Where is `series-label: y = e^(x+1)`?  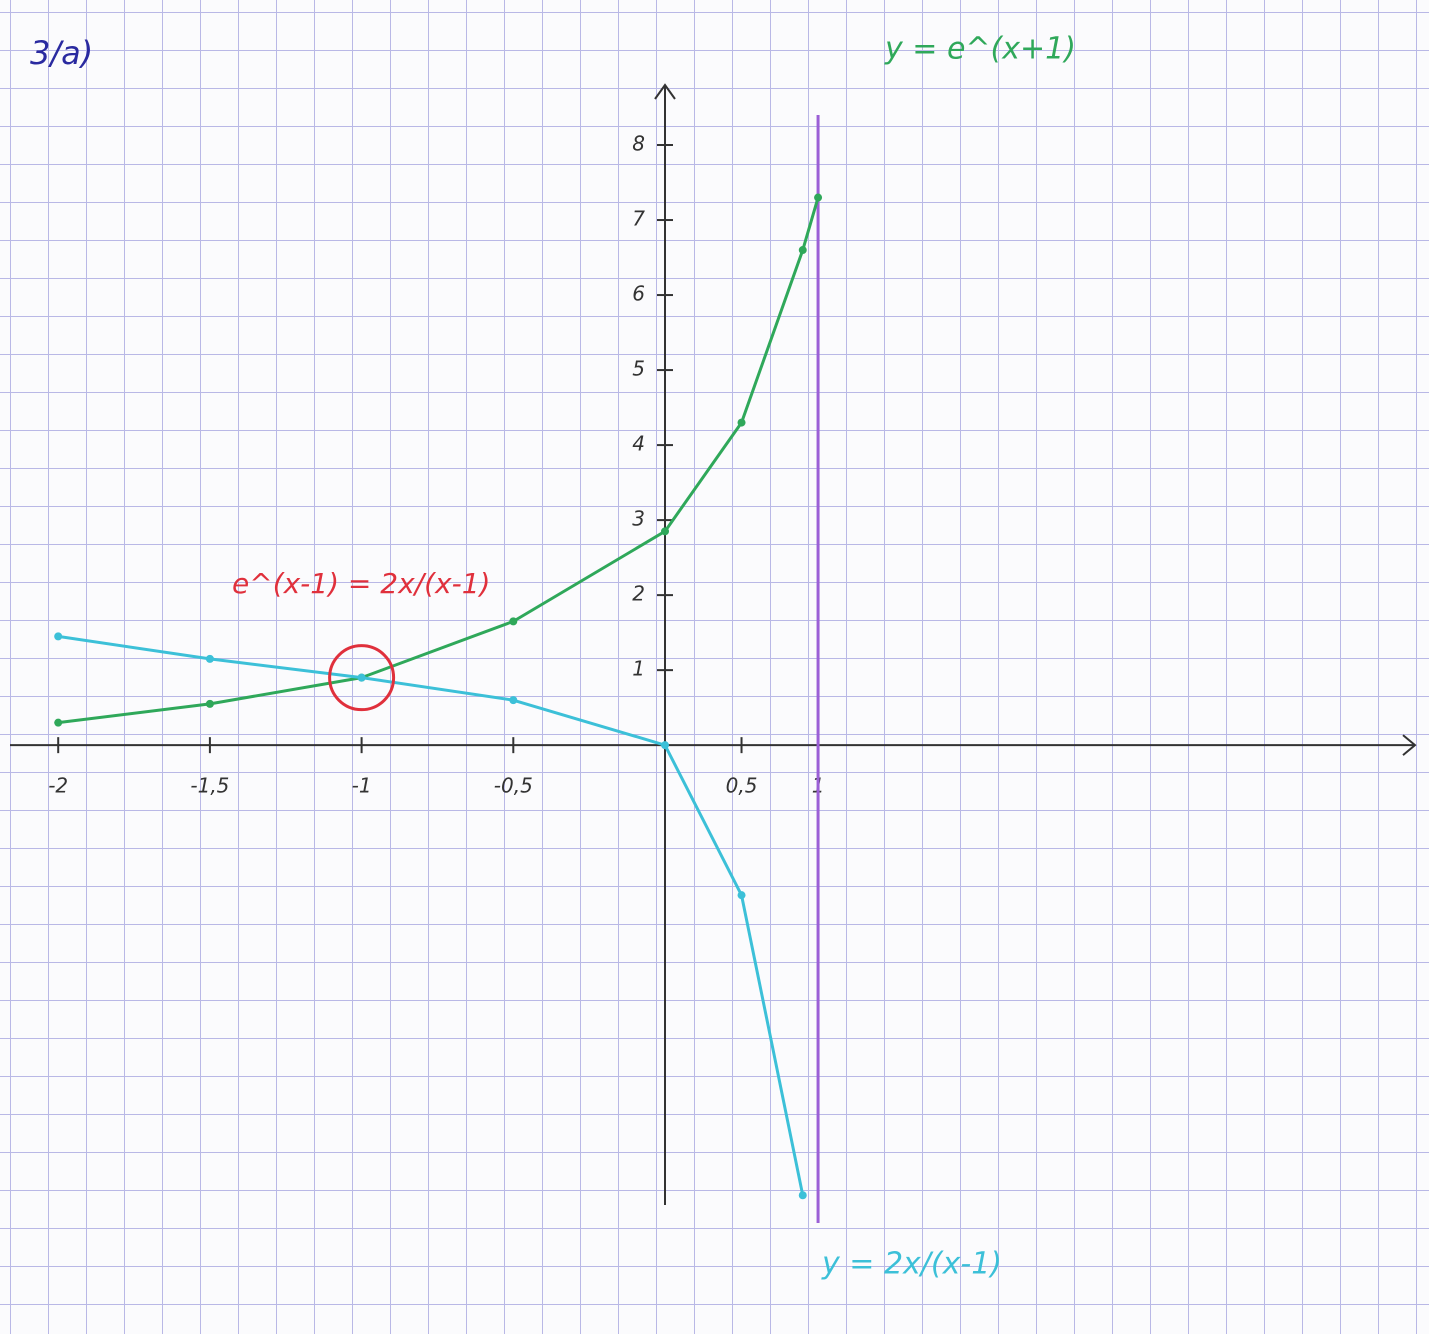 series-label: y = e^(x+1) is located at coordinates (980, 49).